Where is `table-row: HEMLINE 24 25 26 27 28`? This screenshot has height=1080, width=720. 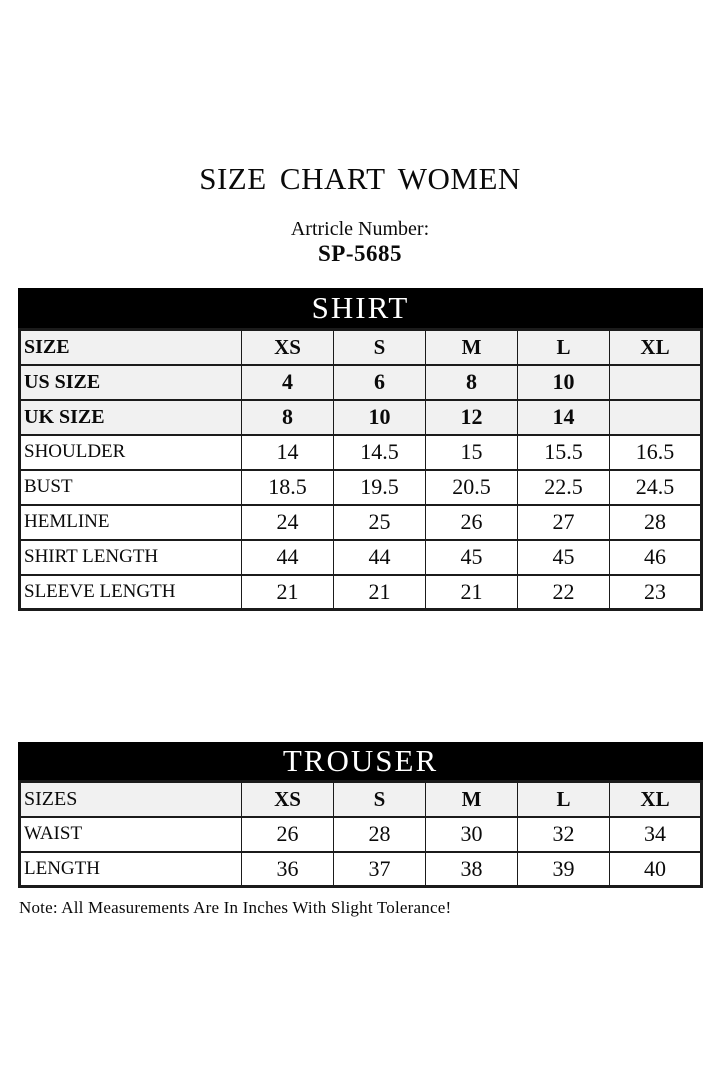 table-row: HEMLINE 24 25 26 27 28 is located at coordinates (360, 522).